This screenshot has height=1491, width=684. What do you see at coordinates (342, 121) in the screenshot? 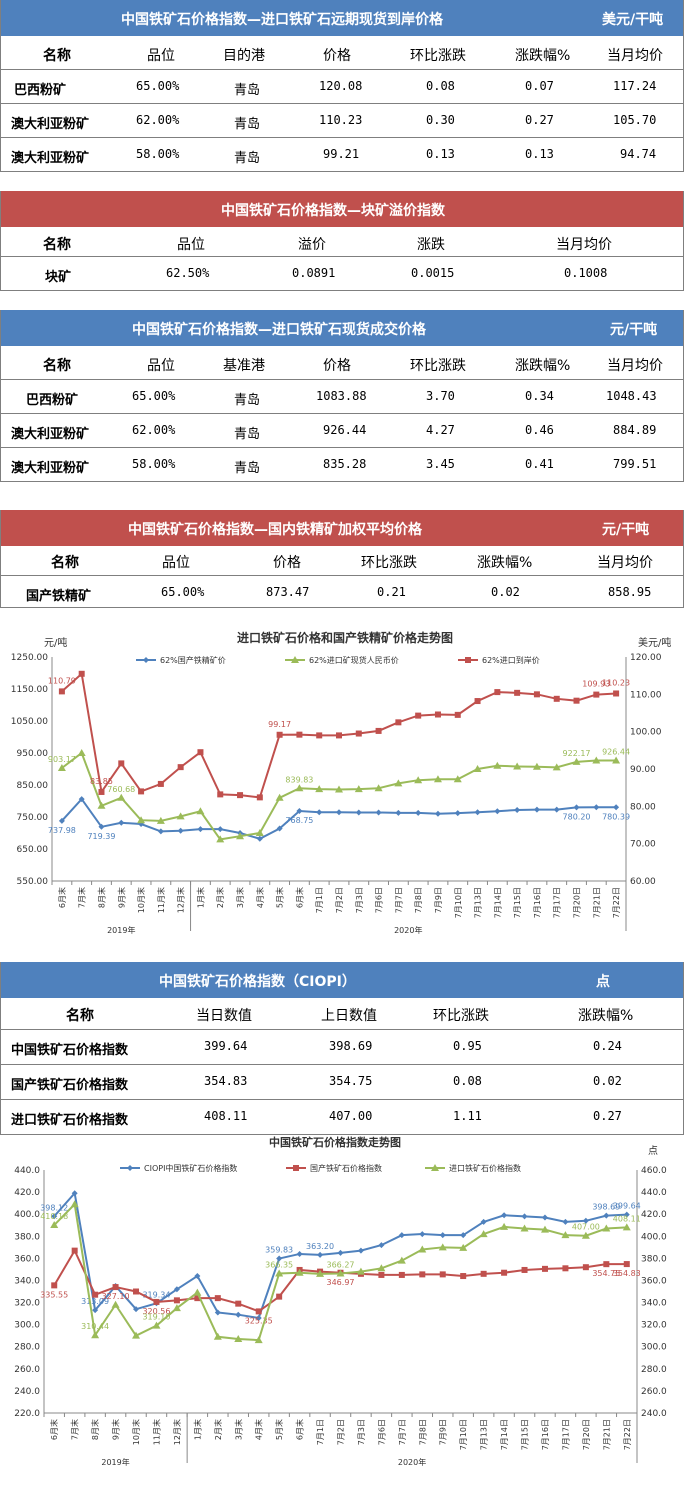
I see `table-row: 澳大利亚粉矿 62.00% 青岛 110.23 0.30 0.27 105.70` at bounding box center [342, 121].